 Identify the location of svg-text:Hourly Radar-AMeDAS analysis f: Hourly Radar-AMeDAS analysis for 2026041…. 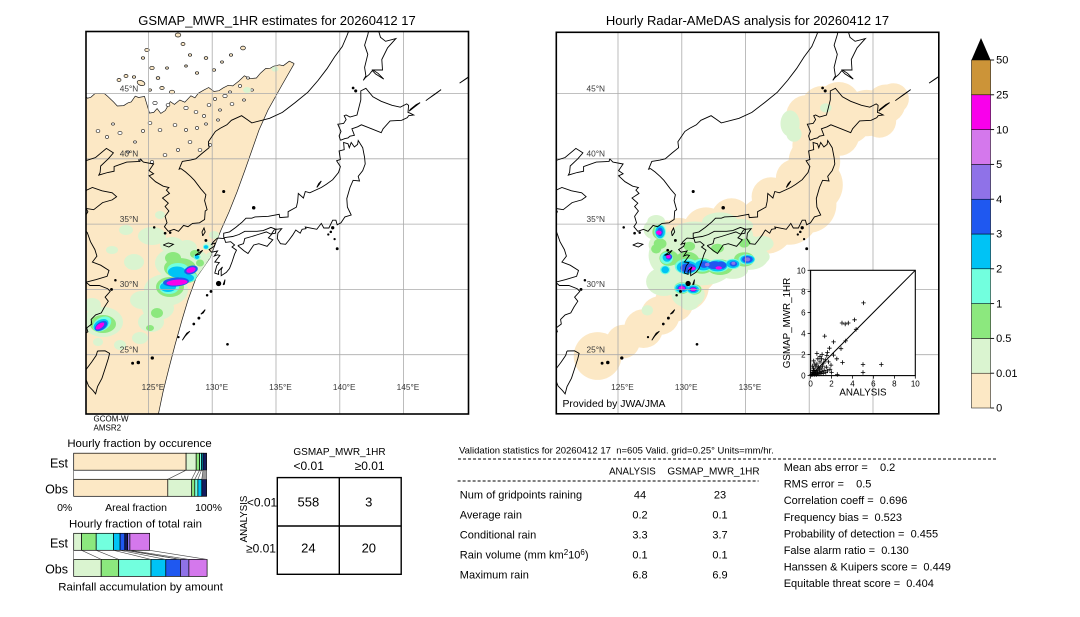
(747, 20).